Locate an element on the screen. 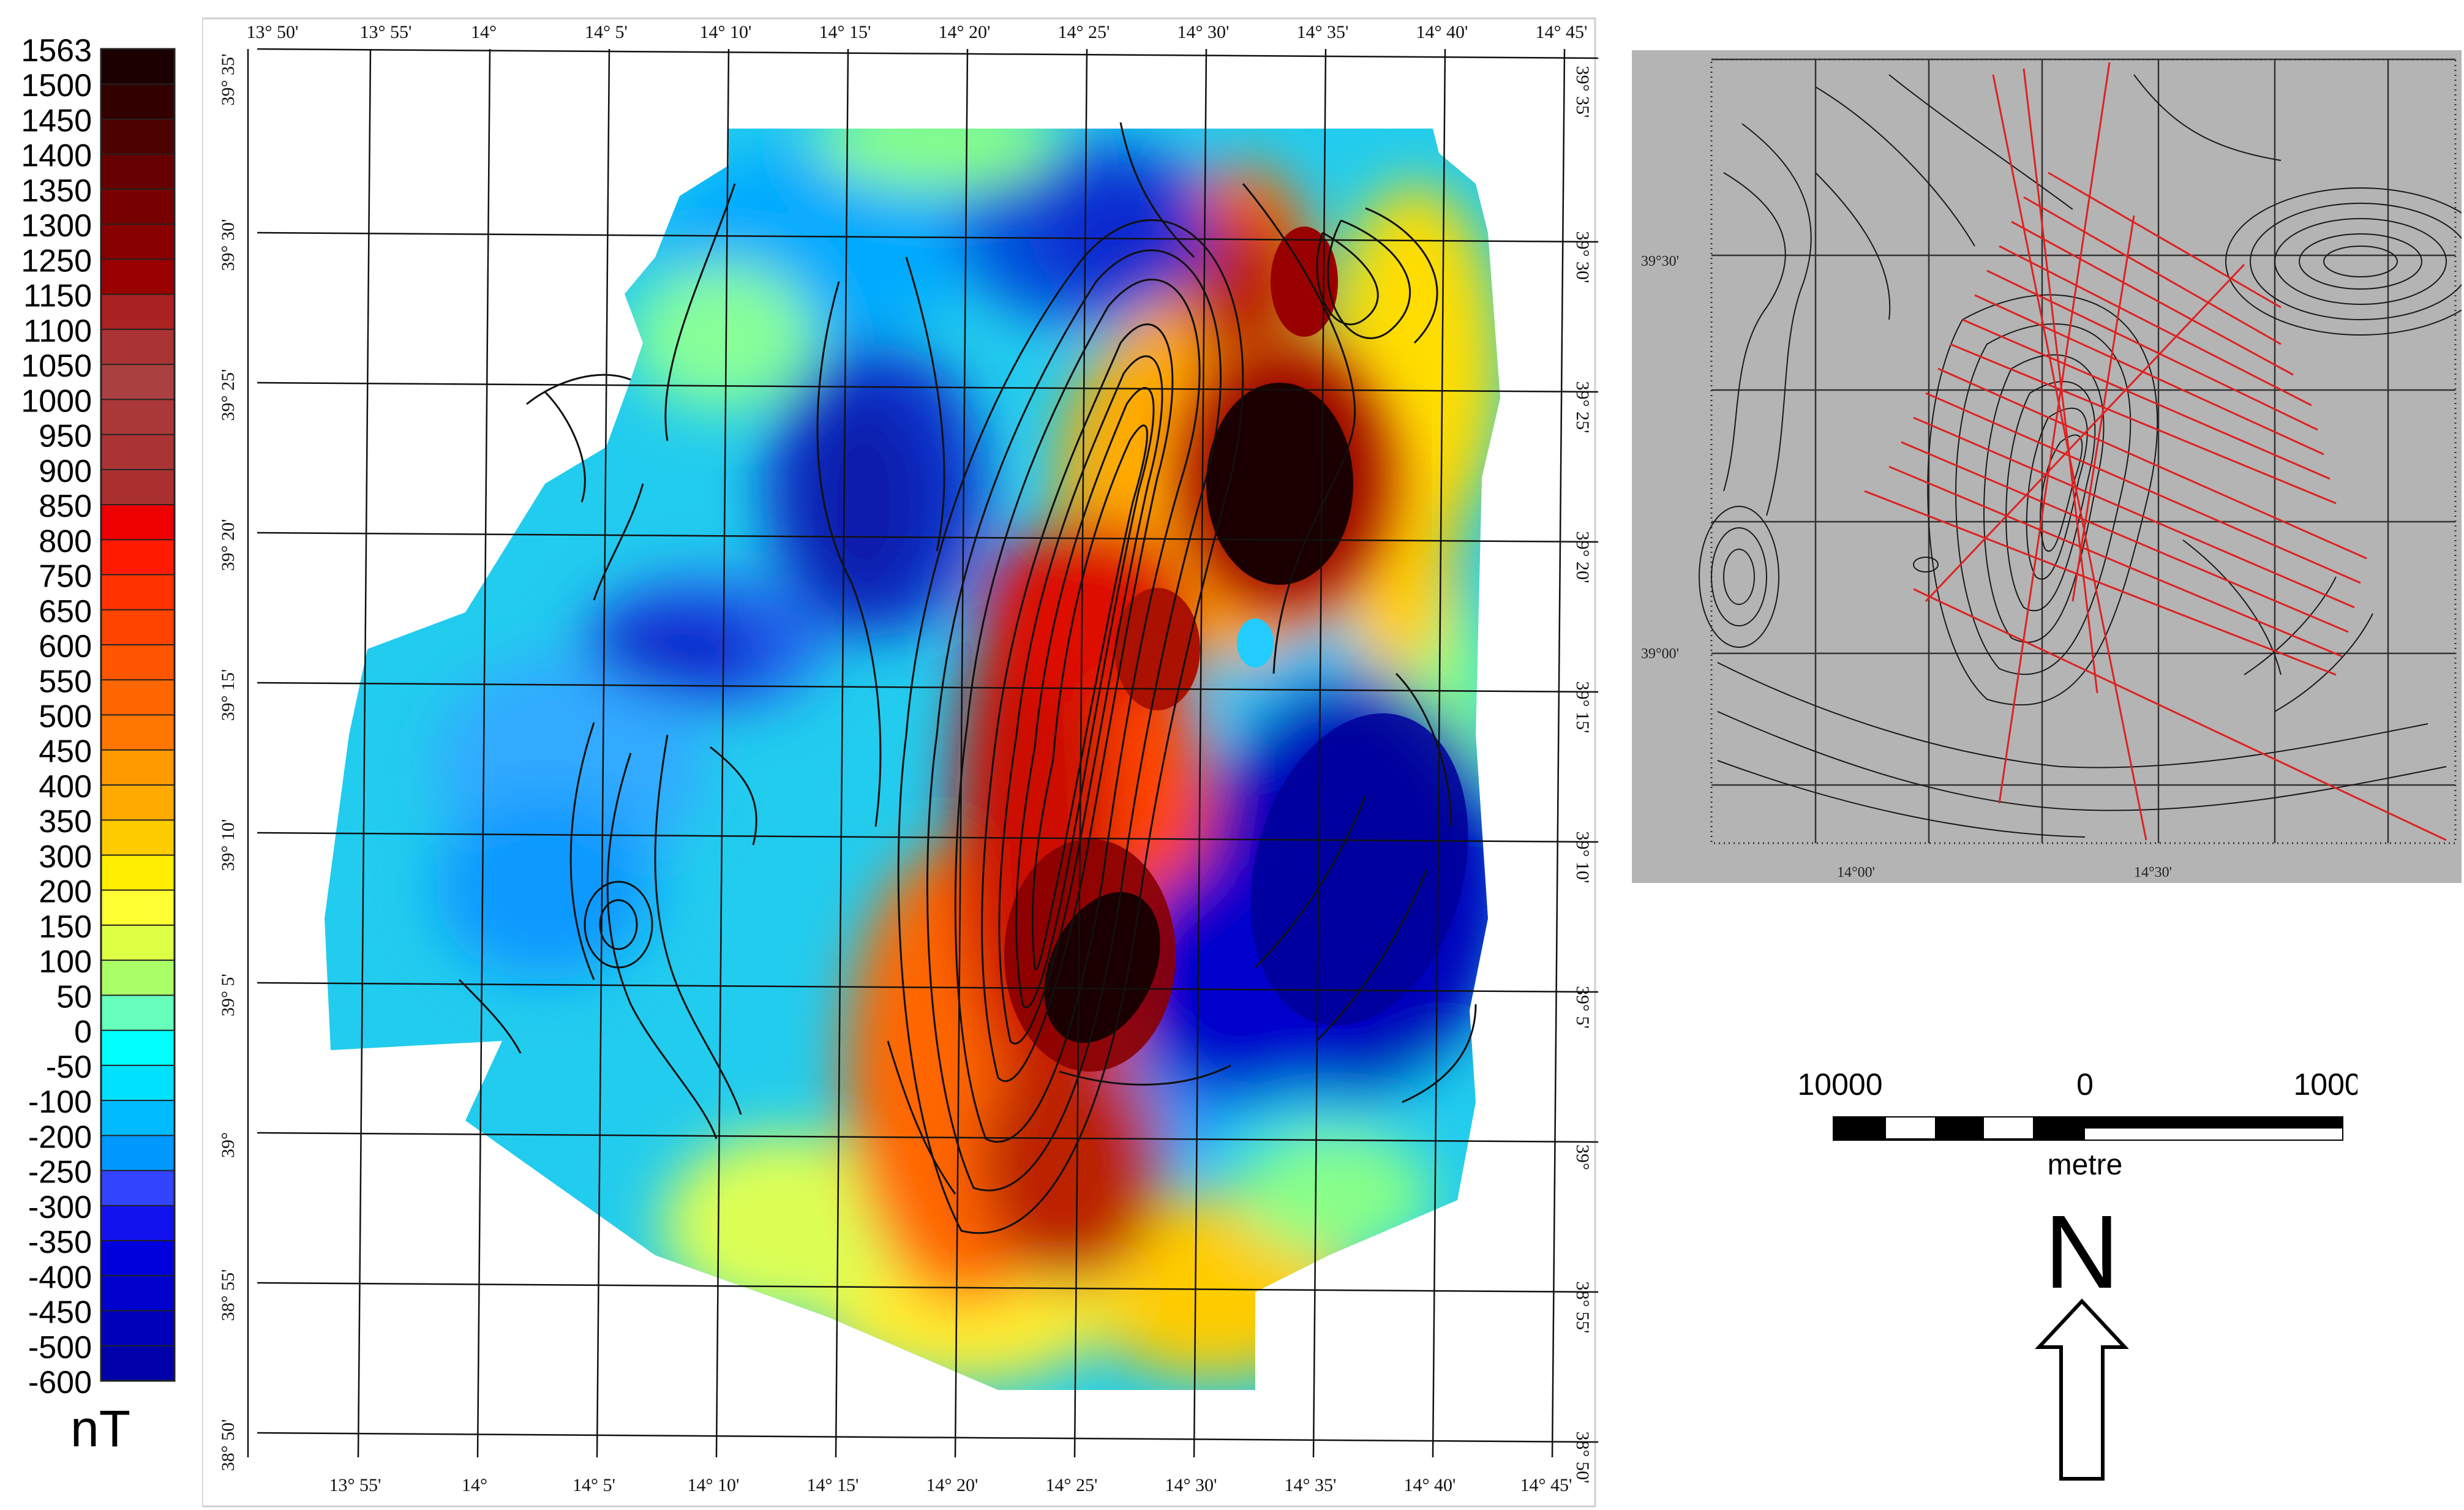  top-longitude-label: 13° 50' is located at coordinates (273, 32).